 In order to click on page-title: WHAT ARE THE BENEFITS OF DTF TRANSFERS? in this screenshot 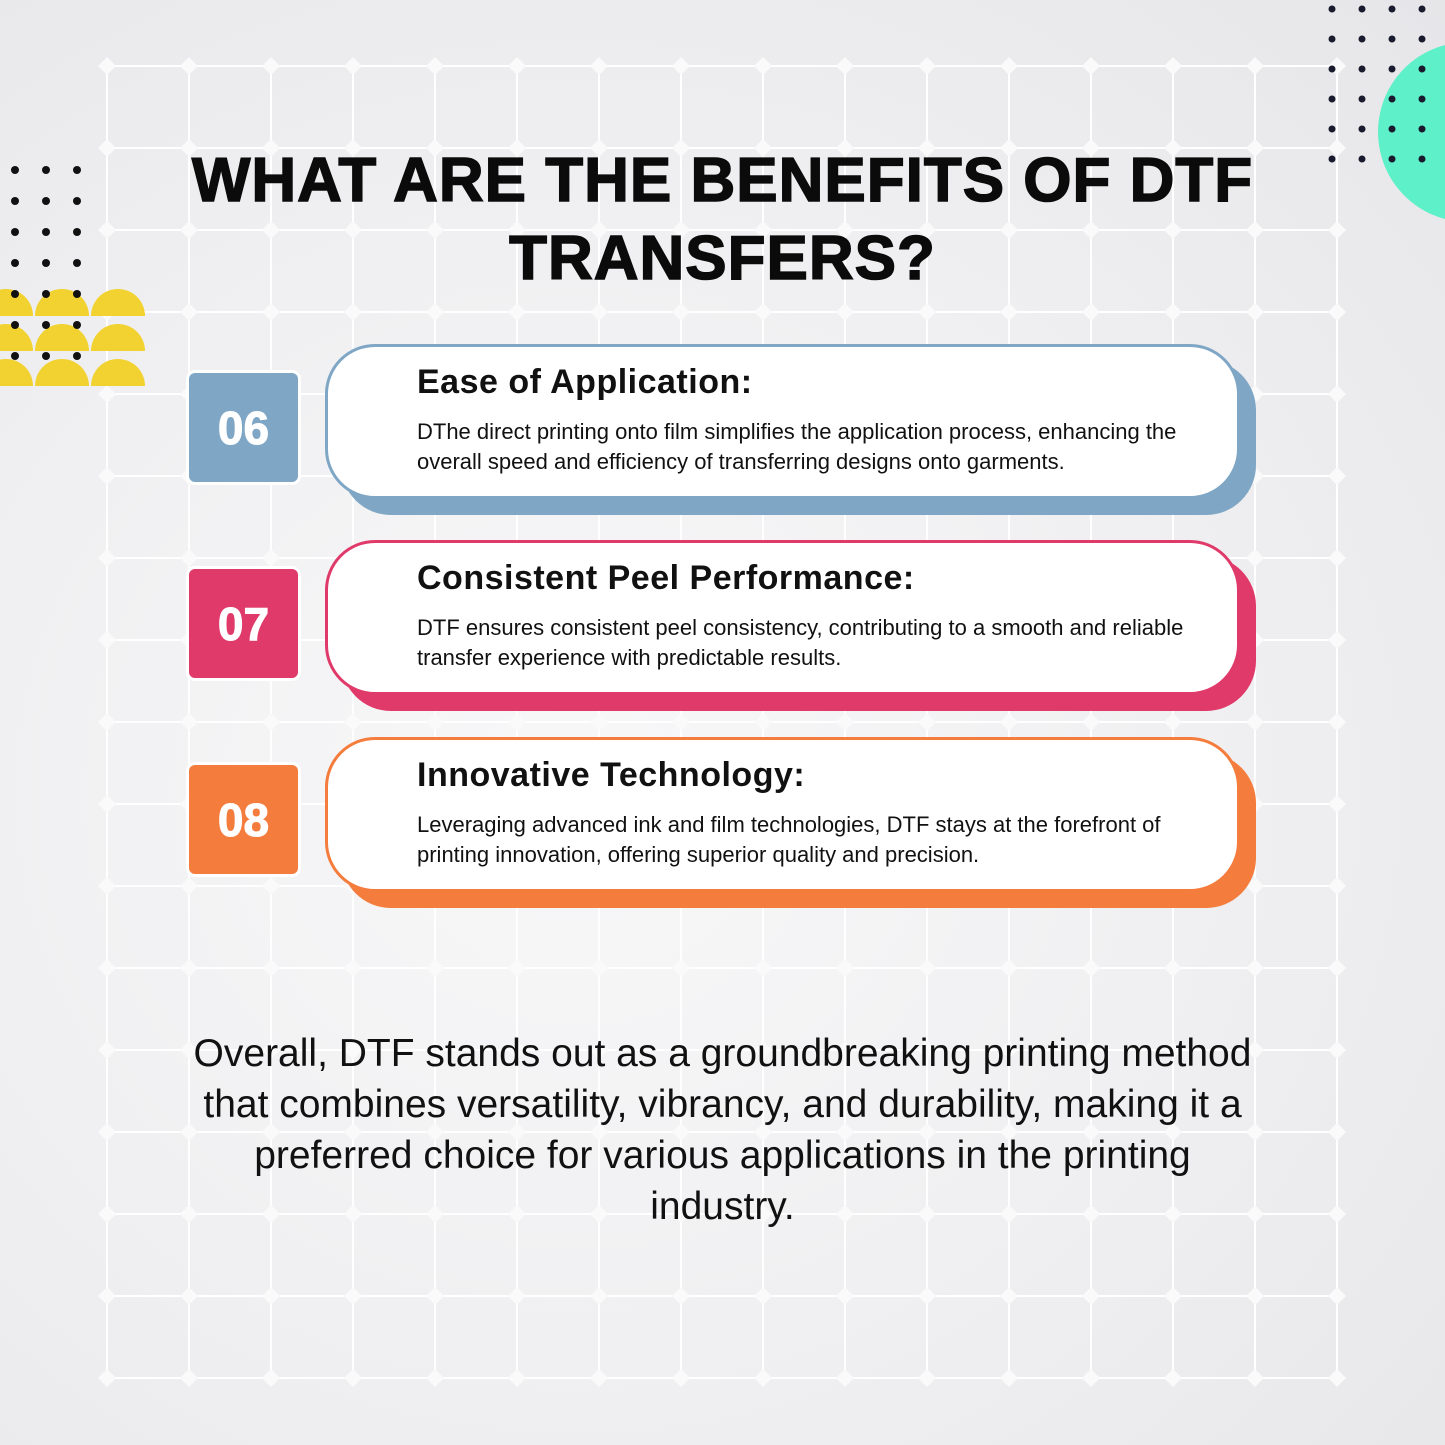, I will do `click(722, 219)`.